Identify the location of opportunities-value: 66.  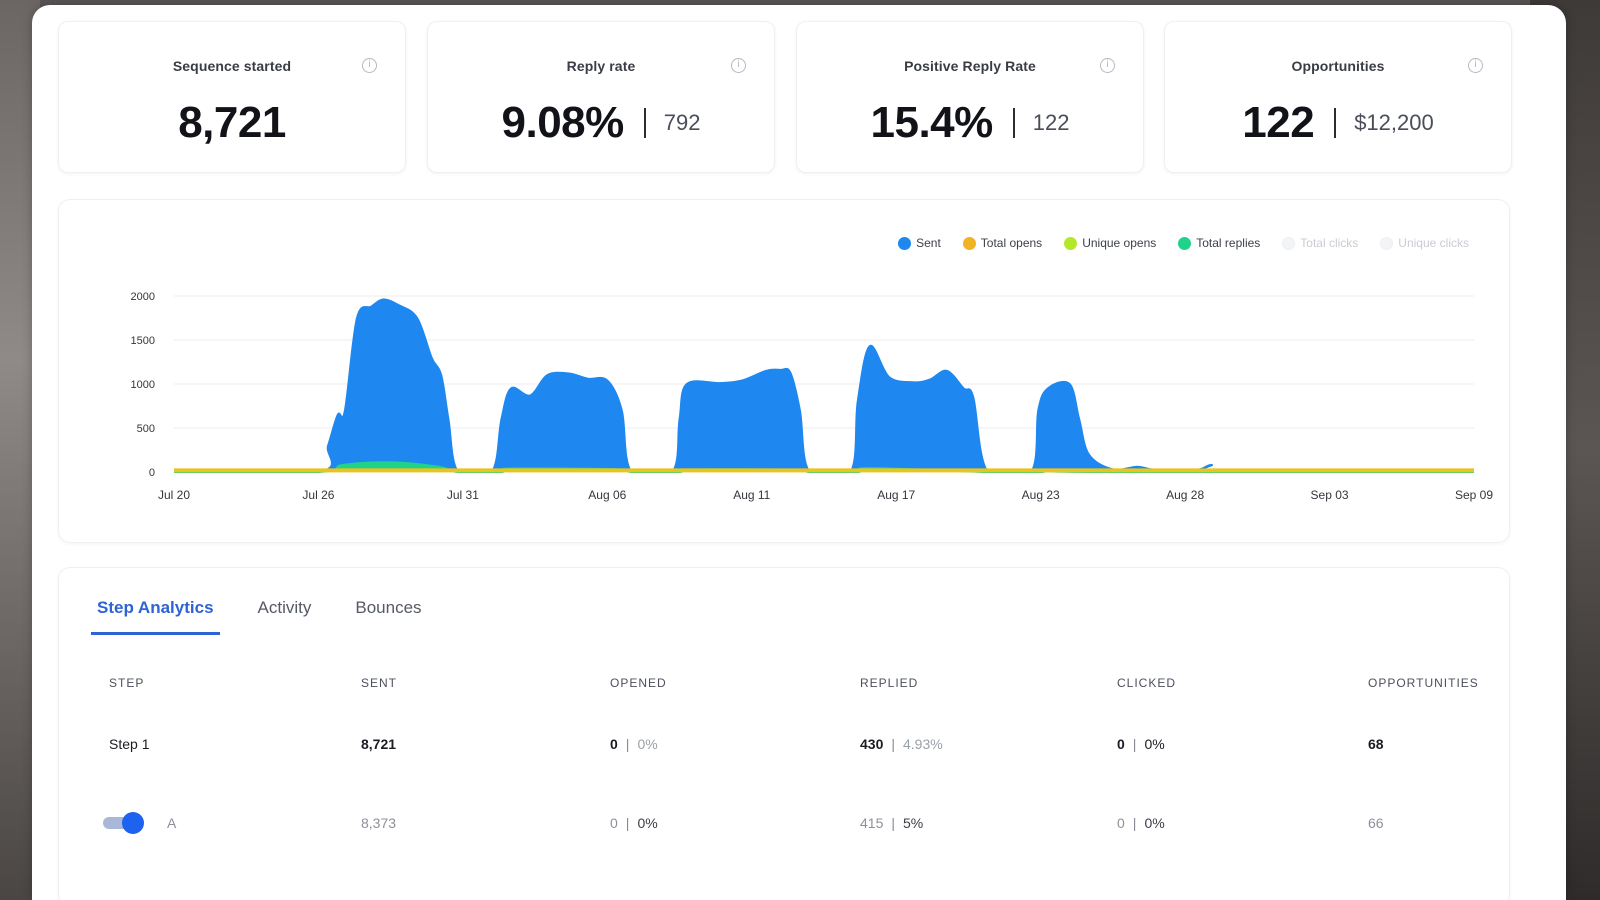
(1376, 823).